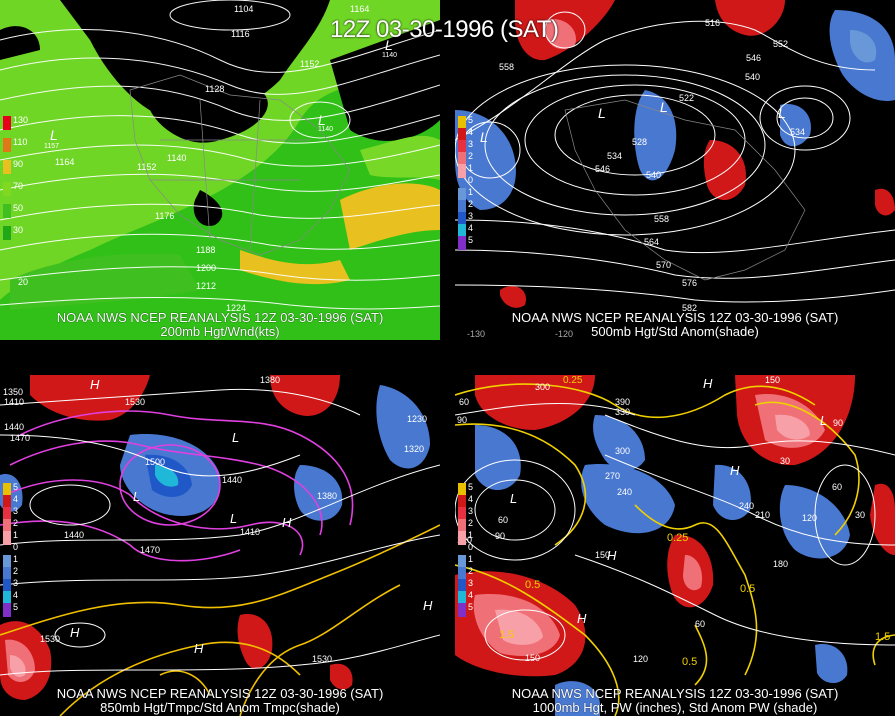 The image size is (895, 716). What do you see at coordinates (471, 499) in the screenshot?
I see `colorbar-label: 4` at bounding box center [471, 499].